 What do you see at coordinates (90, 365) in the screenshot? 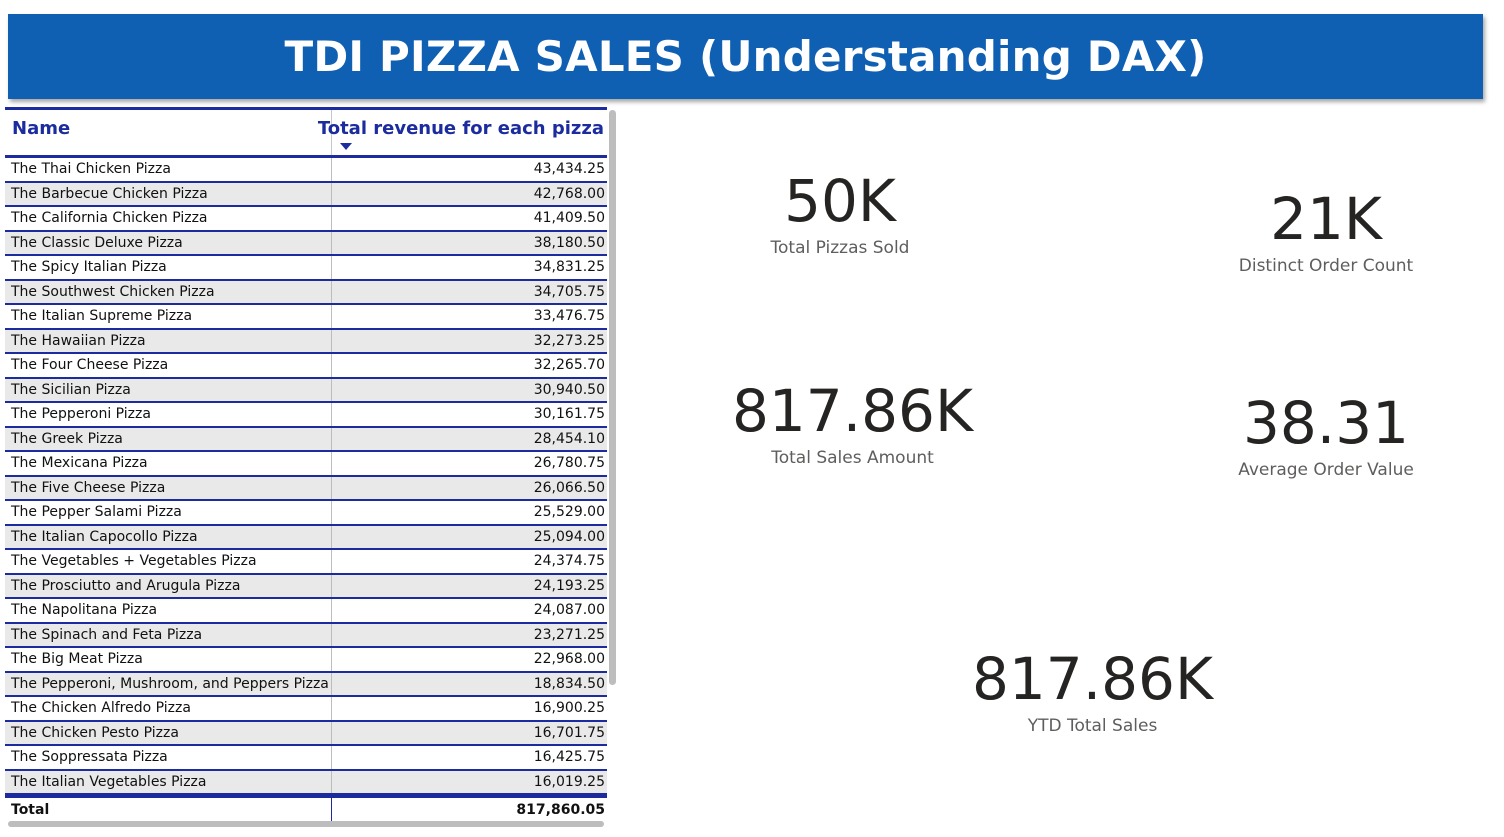
I see `cell-pizza-name: The Four Cheese Pizza` at bounding box center [90, 365].